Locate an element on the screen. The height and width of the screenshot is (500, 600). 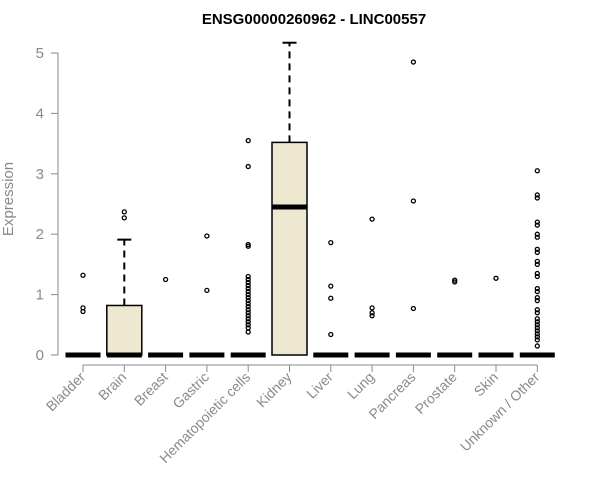
chart-title: ENSG00000260962 - LINC00557 is located at coordinates (314, 19).